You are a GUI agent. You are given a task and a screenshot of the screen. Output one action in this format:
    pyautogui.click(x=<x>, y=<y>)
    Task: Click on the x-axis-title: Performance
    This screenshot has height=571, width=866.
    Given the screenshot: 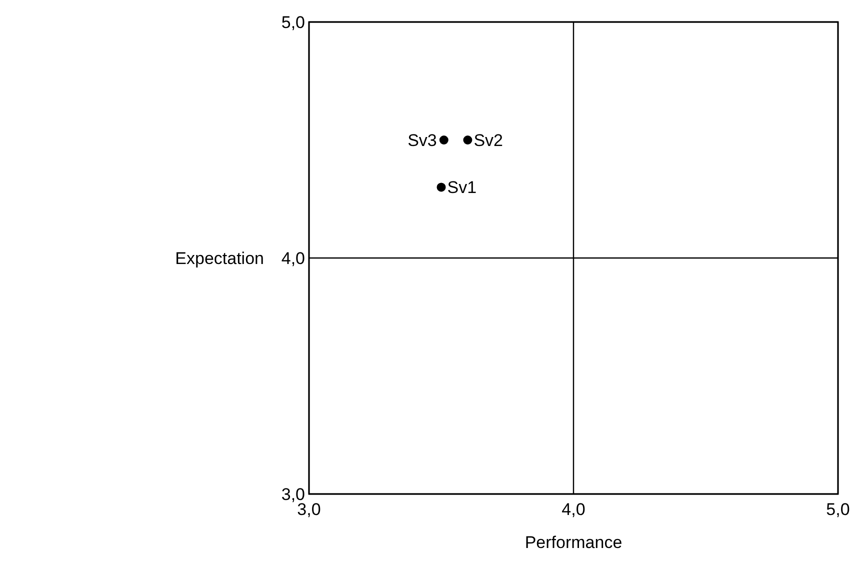 What is the action you would take?
    pyautogui.click(x=573, y=542)
    